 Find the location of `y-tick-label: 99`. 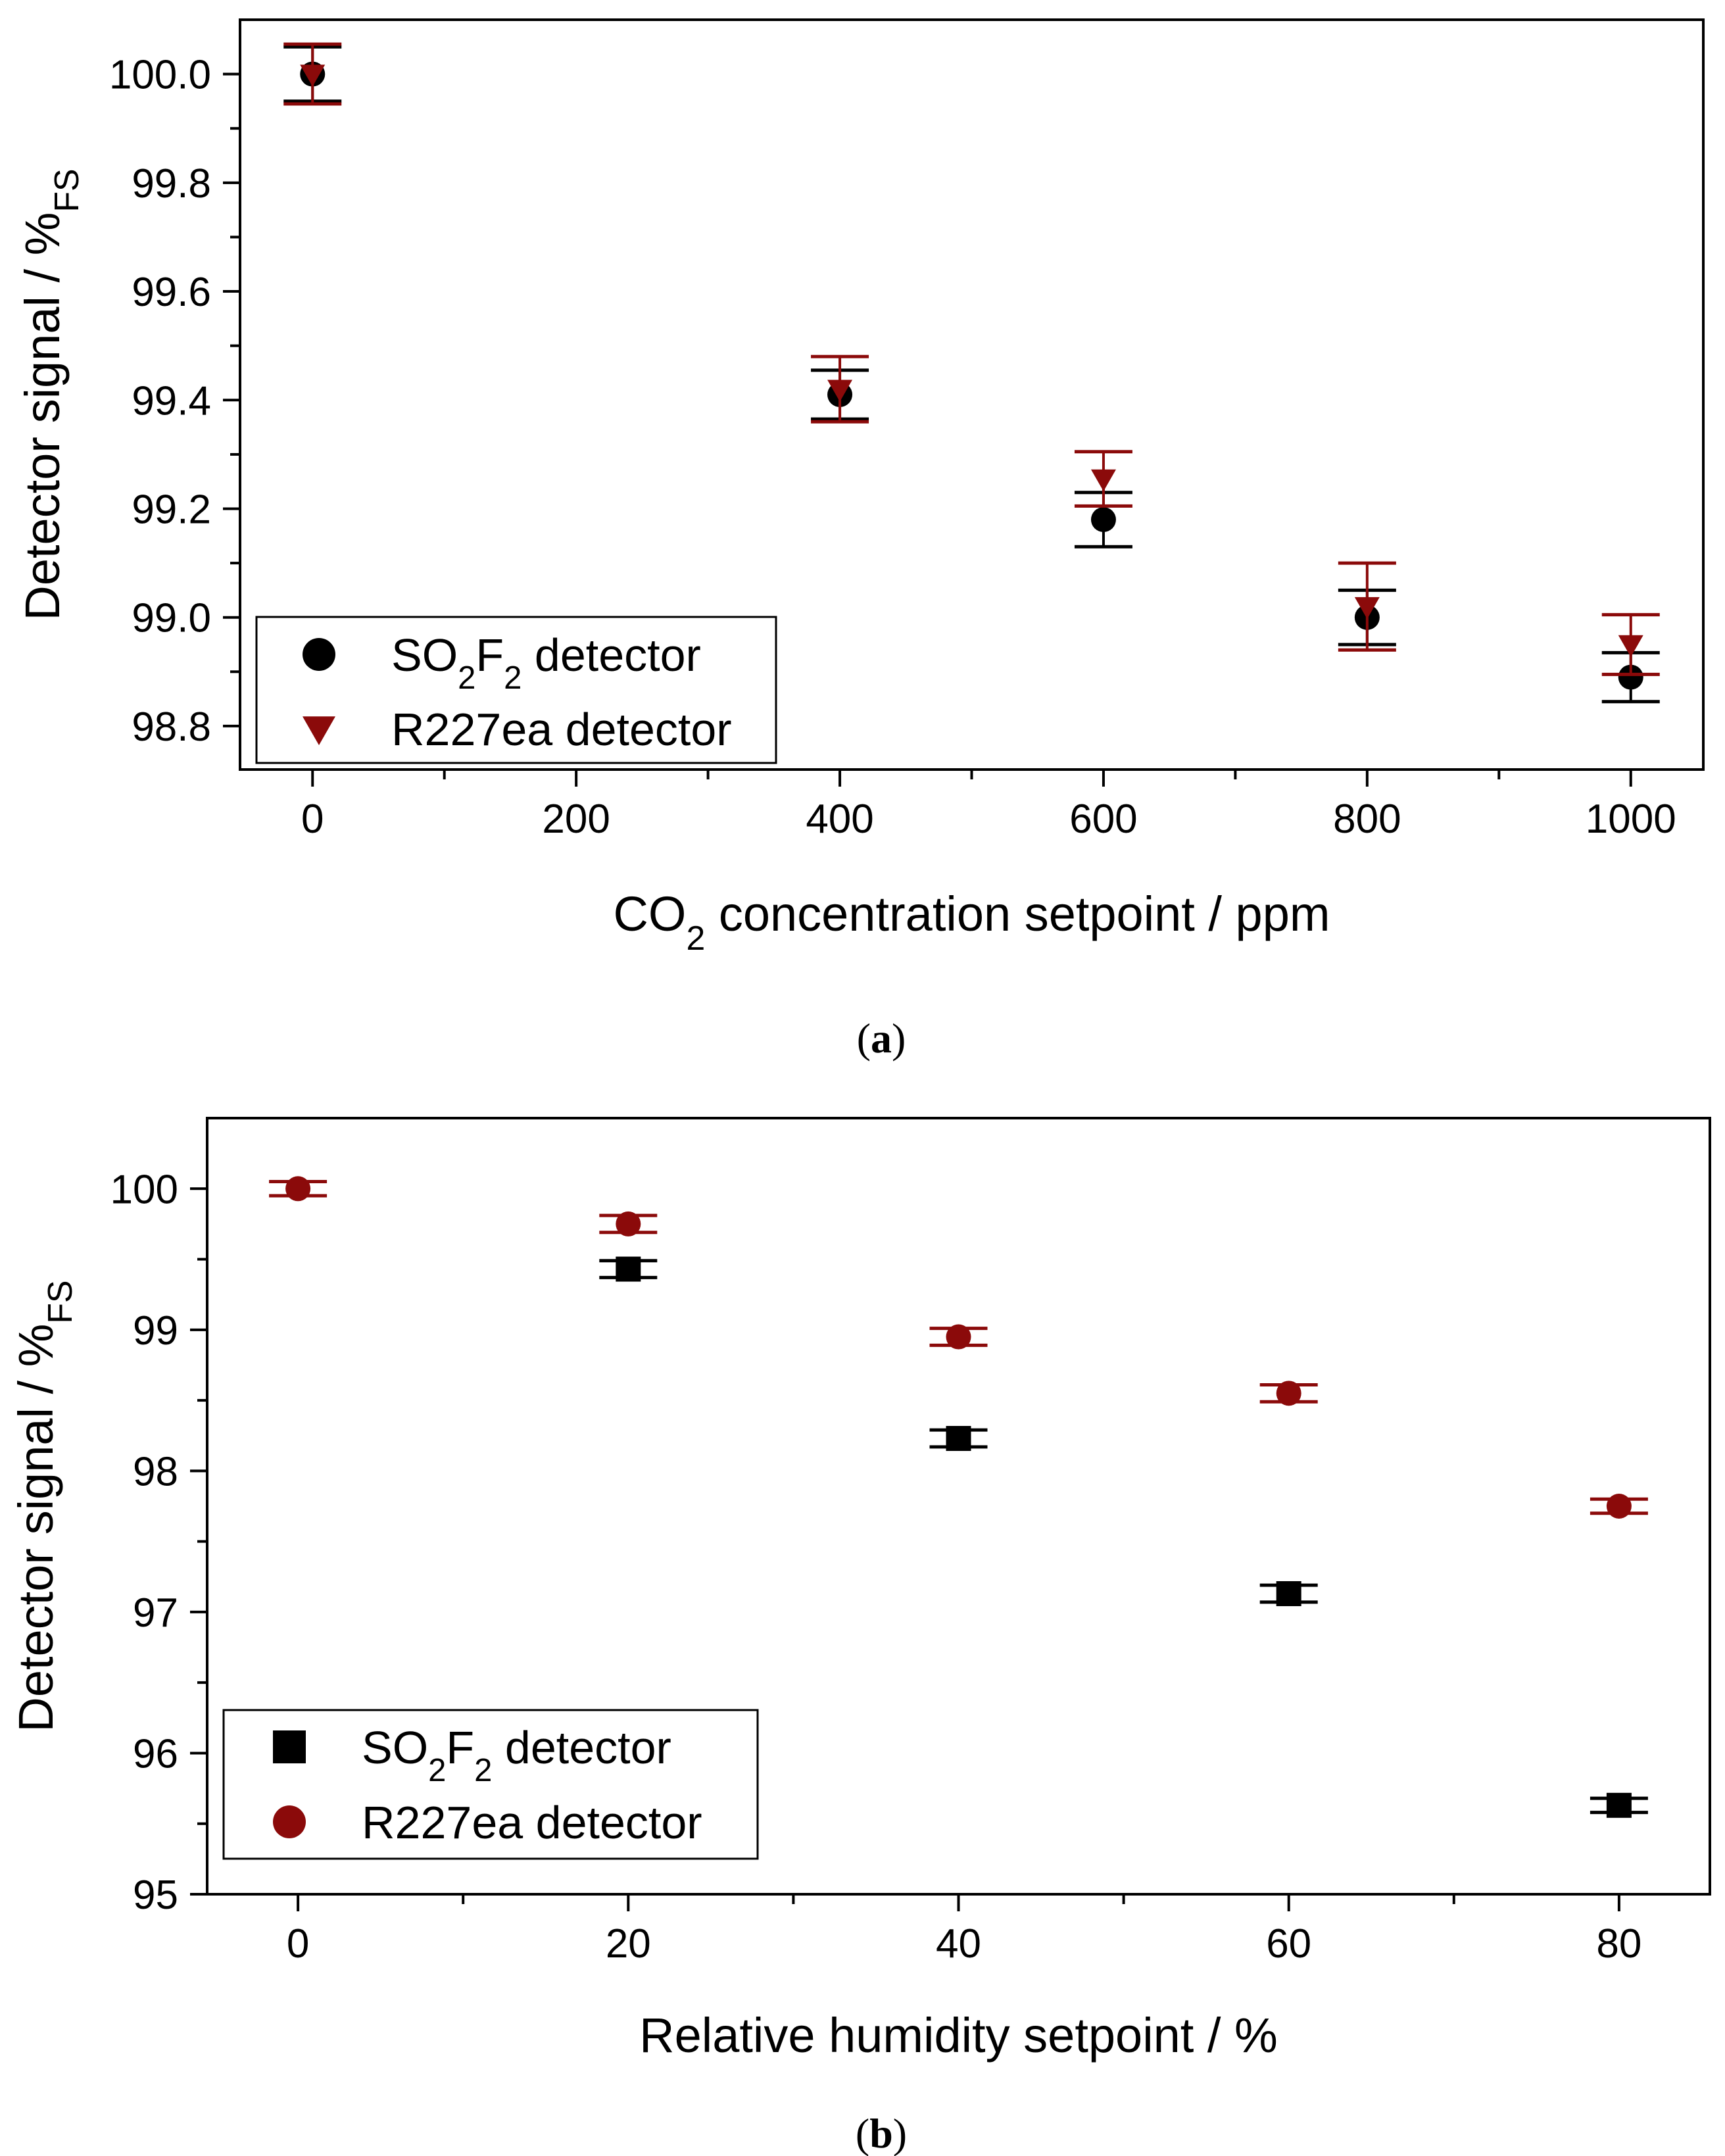

y-tick-label: 99 is located at coordinates (155, 1331).